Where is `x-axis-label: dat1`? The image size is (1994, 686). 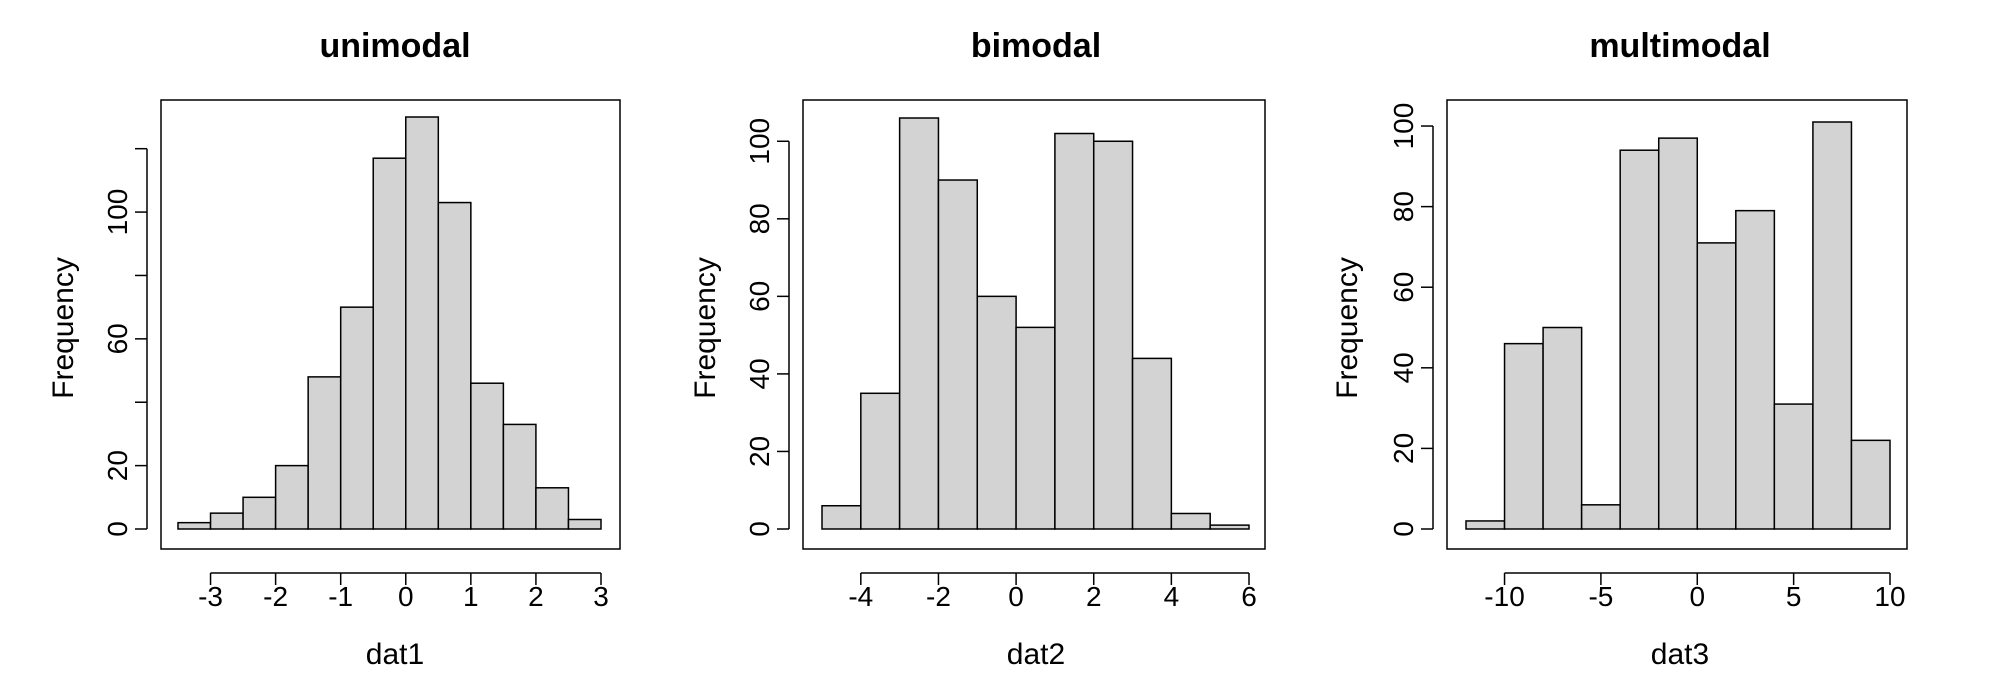 x-axis-label: dat1 is located at coordinates (395, 654).